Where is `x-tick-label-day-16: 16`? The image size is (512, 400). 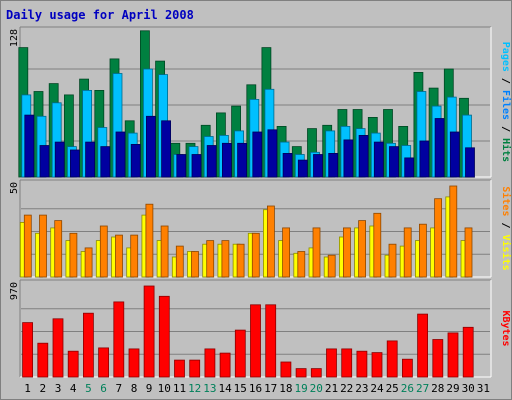
x-tick-label-day-16: 16 is located at coordinates (255, 388).